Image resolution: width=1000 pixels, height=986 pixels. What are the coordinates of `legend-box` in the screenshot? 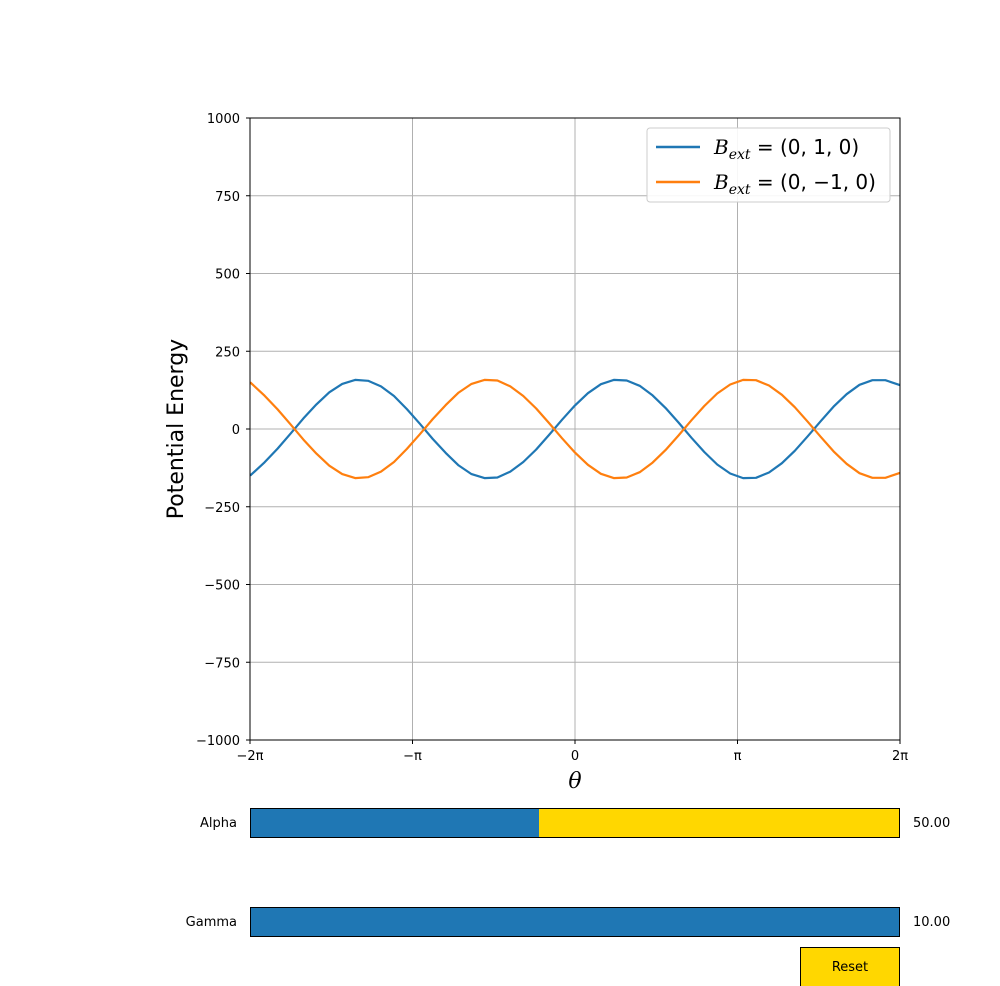 It's located at (768, 165).